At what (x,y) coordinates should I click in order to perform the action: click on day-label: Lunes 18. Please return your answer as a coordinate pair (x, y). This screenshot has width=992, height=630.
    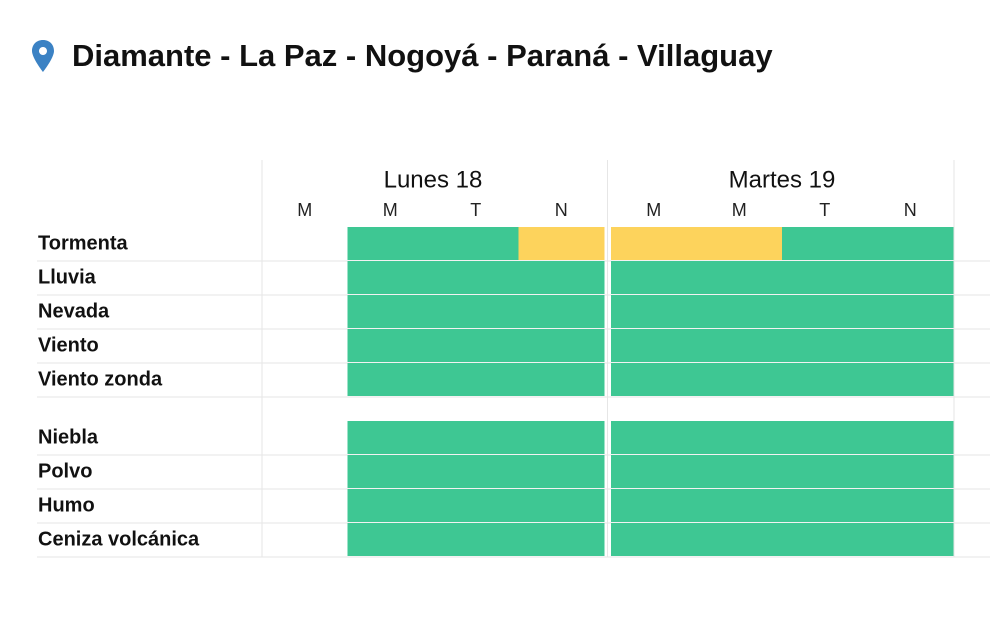
    Looking at the image, I should click on (433, 179).